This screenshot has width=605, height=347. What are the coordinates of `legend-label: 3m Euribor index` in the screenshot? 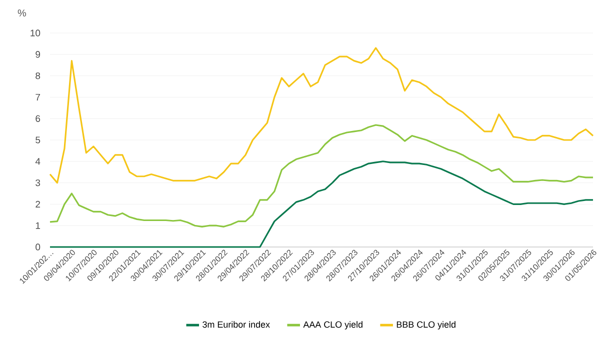 It's located at (236, 324).